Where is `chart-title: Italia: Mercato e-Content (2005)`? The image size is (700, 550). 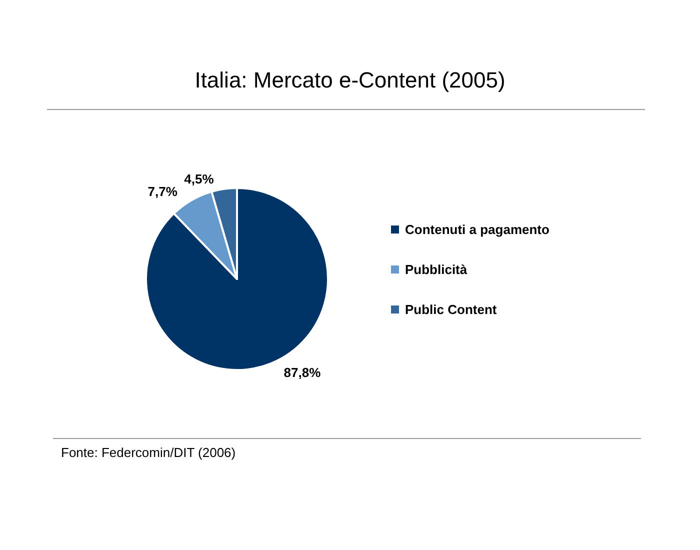 chart-title: Italia: Mercato e-Content (2005) is located at coordinates (350, 80).